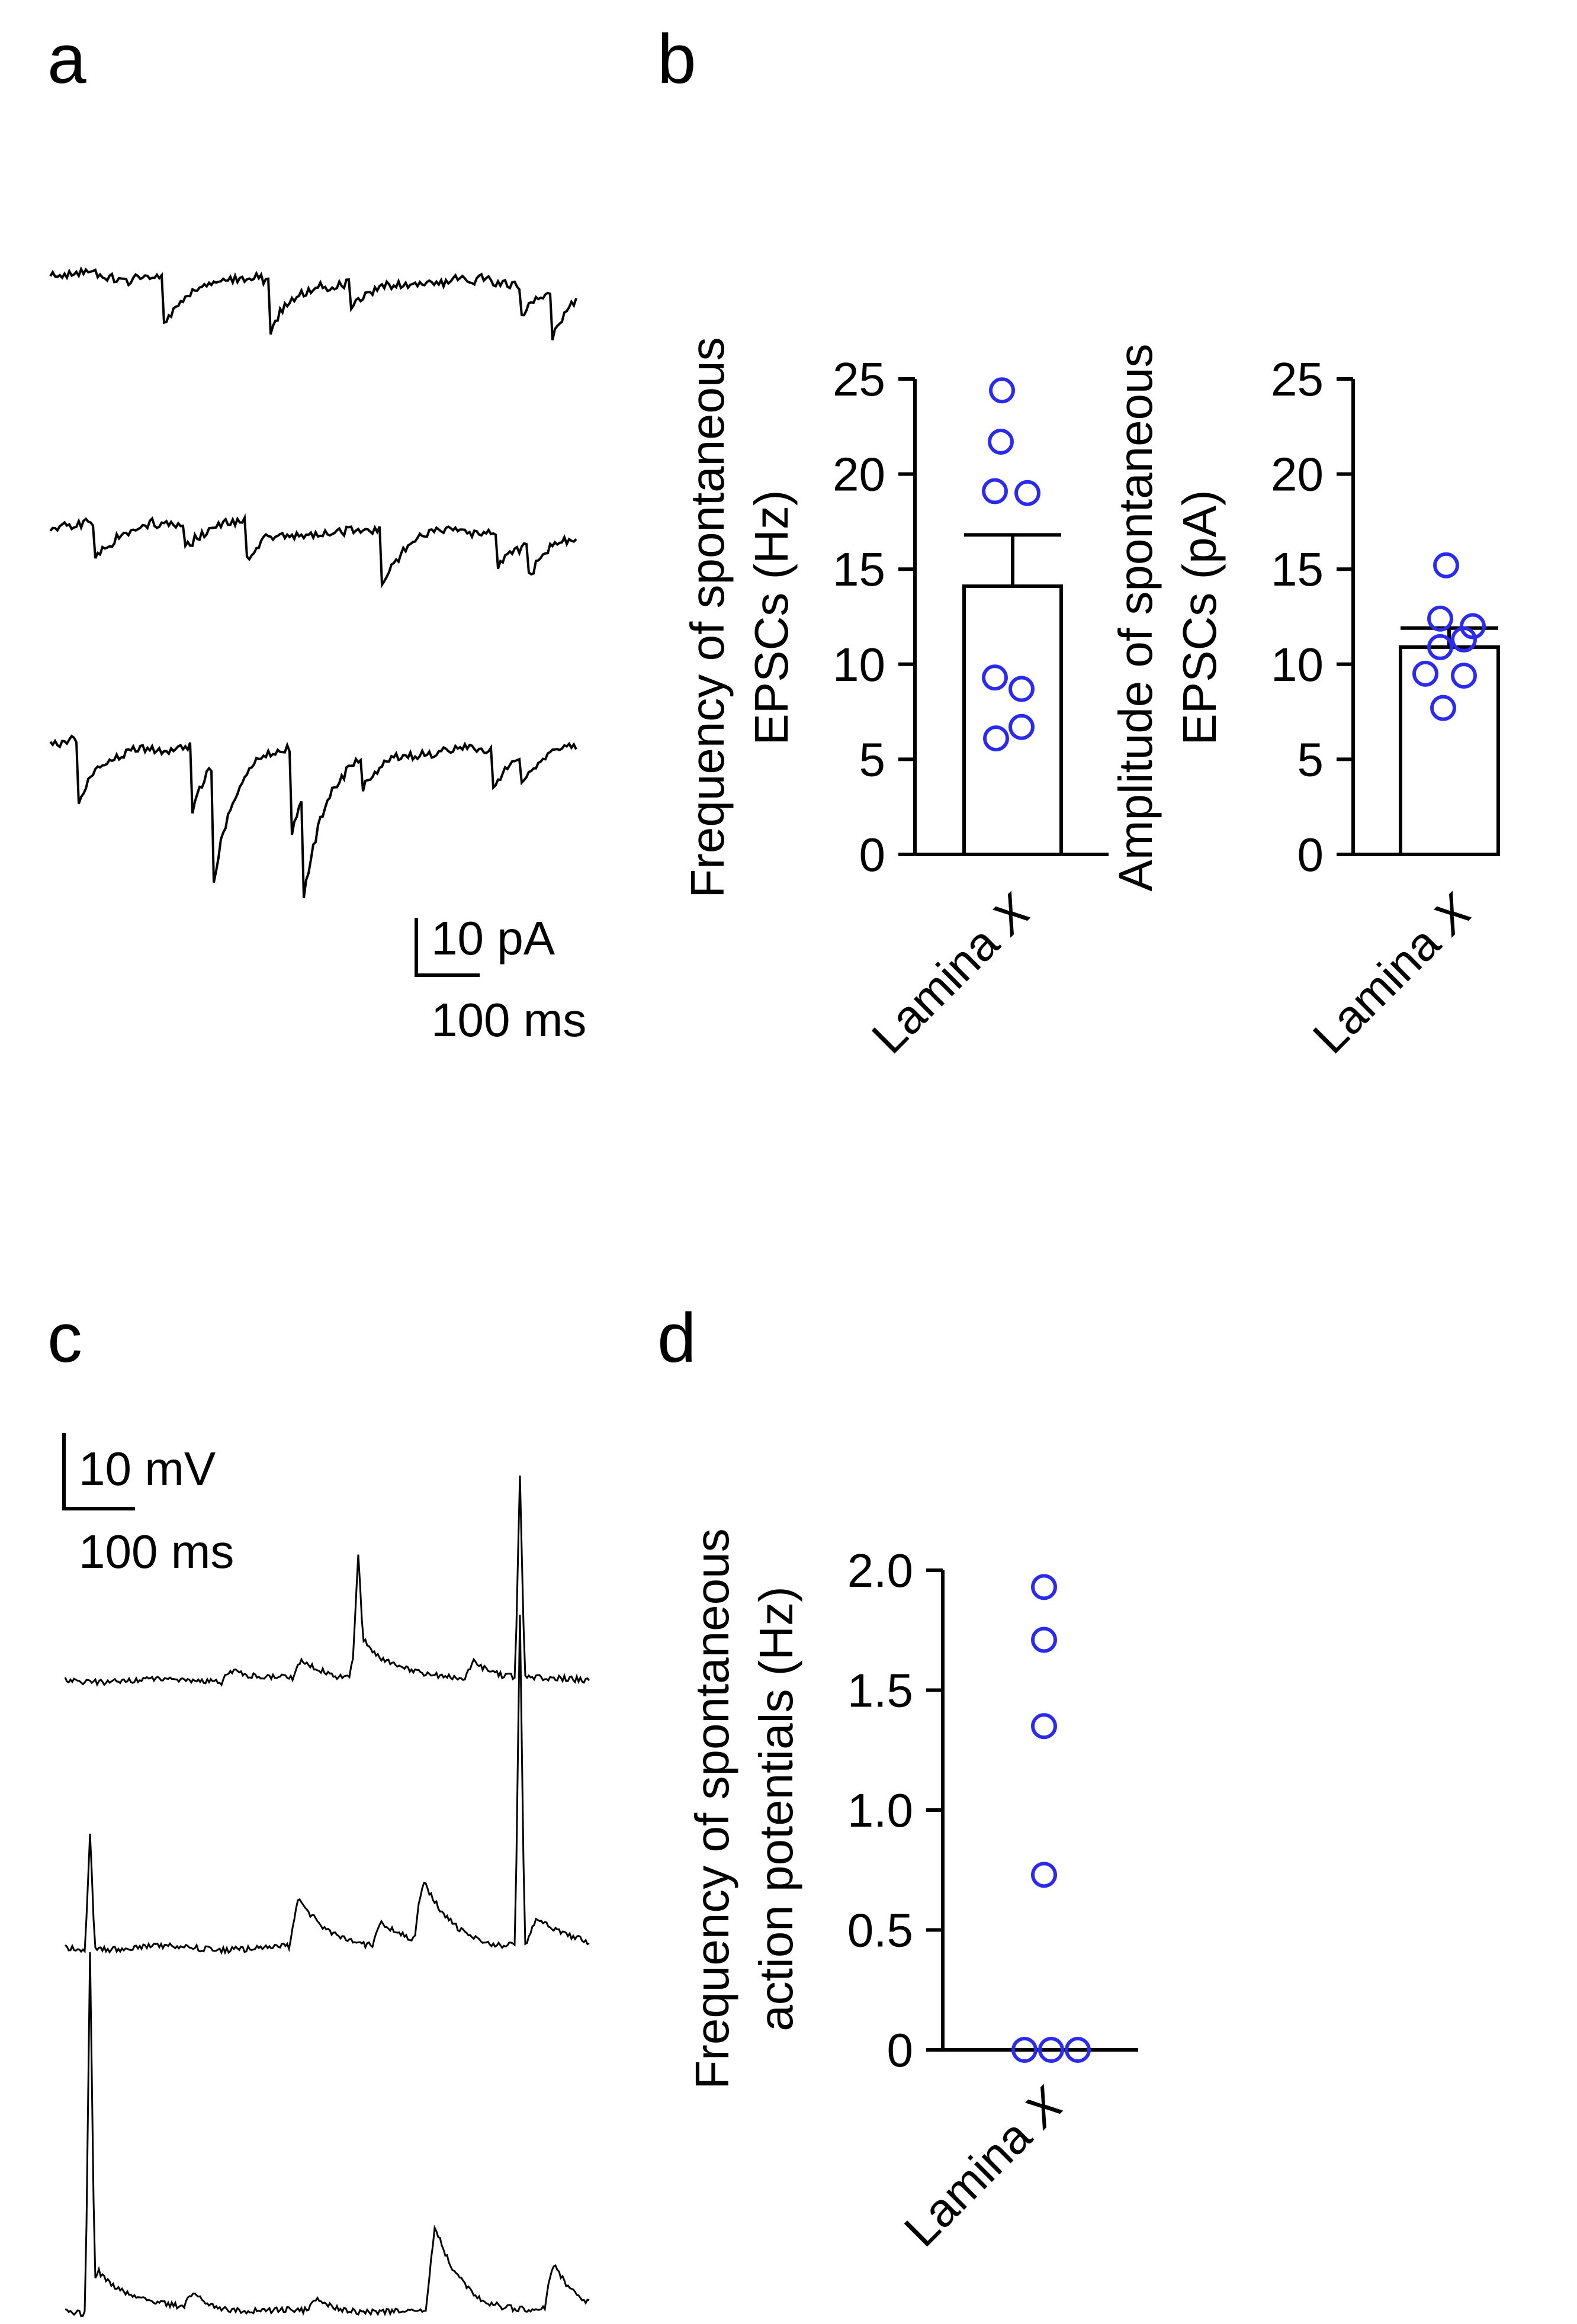 This screenshot has width=1577, height=2324. Describe the element at coordinates (313, 816) in the screenshot. I see `trace-a3` at that location.